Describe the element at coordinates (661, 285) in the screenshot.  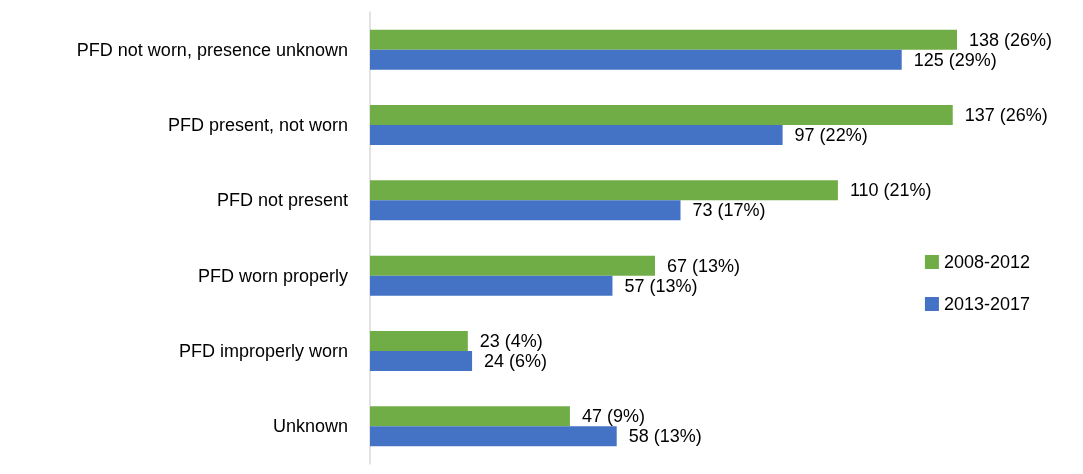
I see `data-label: 57 (13%)` at that location.